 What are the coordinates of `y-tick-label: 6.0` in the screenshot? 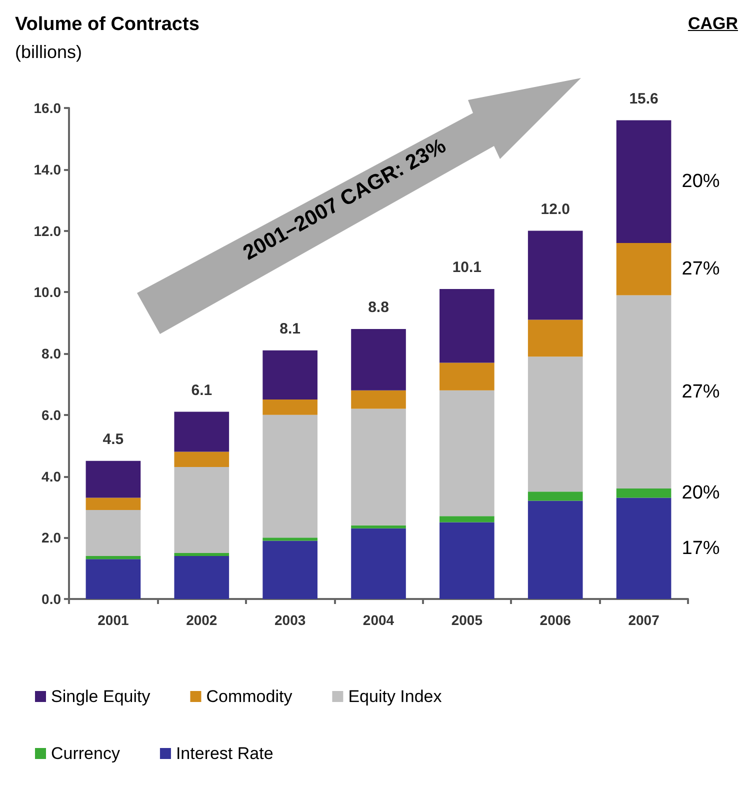 It's located at (52, 414).